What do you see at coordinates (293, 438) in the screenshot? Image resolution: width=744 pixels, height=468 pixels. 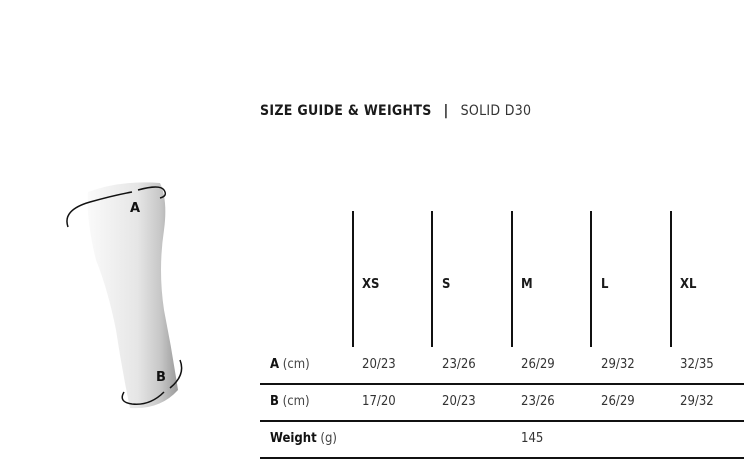 I see `row-label-name: Weight` at bounding box center [293, 438].